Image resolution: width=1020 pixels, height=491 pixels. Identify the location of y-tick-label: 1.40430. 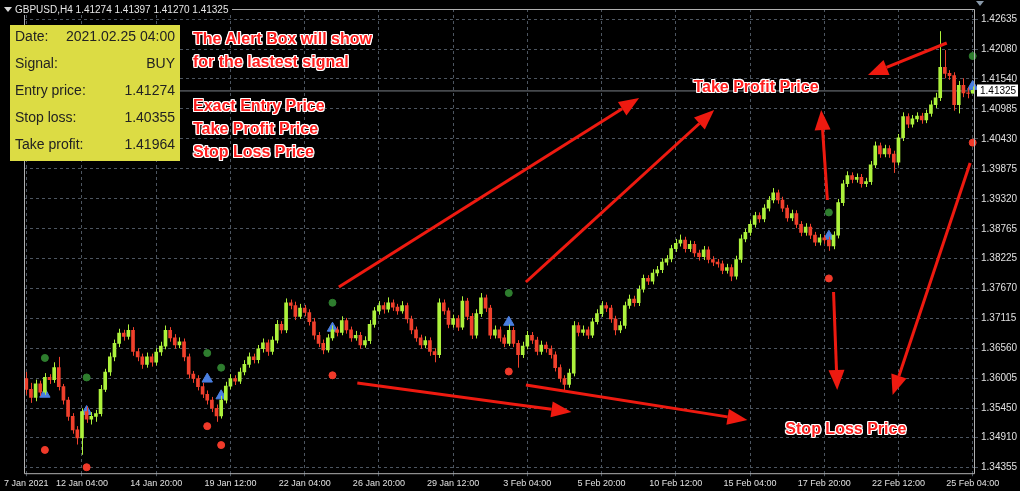
(999, 138).